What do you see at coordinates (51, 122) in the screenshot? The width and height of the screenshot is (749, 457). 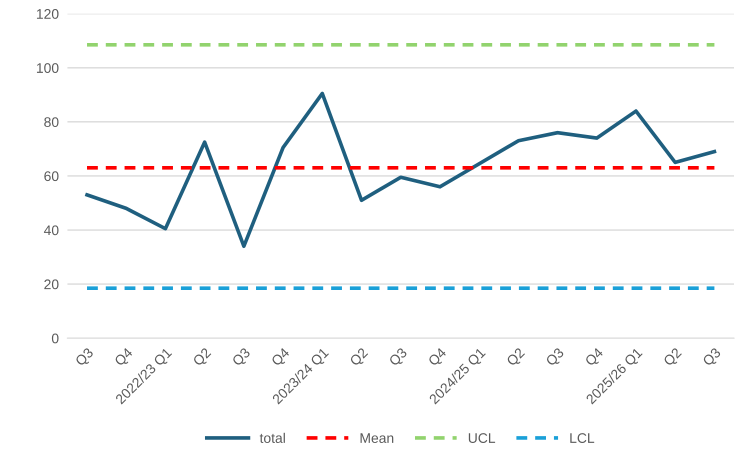 I see `y-tick-label: 80` at bounding box center [51, 122].